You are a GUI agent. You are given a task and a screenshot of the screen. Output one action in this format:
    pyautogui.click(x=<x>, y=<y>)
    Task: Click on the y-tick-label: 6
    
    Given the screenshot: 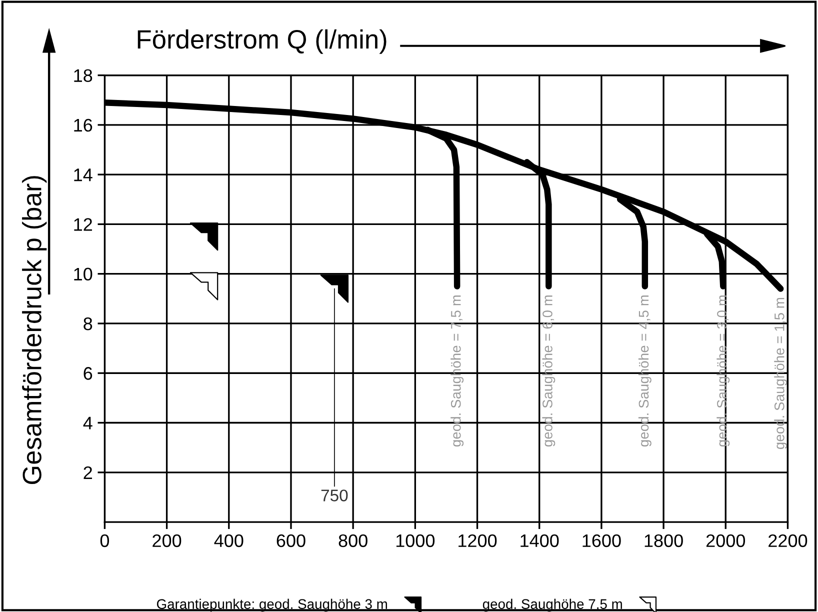 What is the action you would take?
    pyautogui.click(x=88, y=373)
    